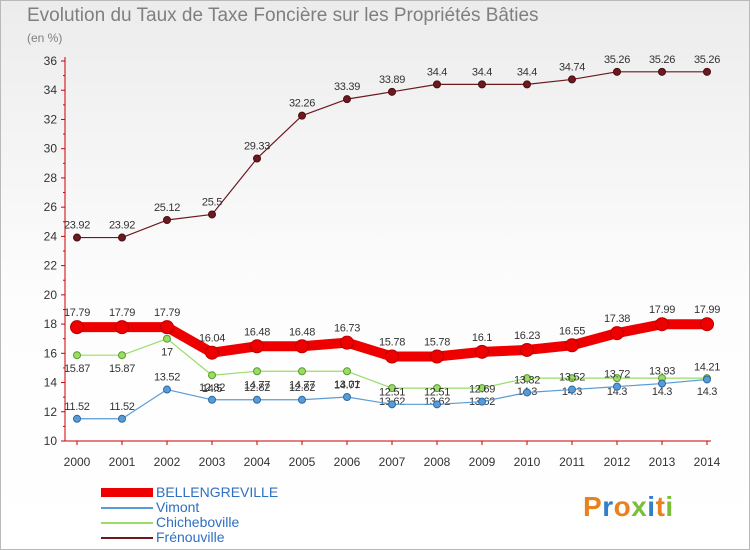 Image resolution: width=750 pixels, height=550 pixels. I want to click on x-tick-label: 2009, so click(482, 462).